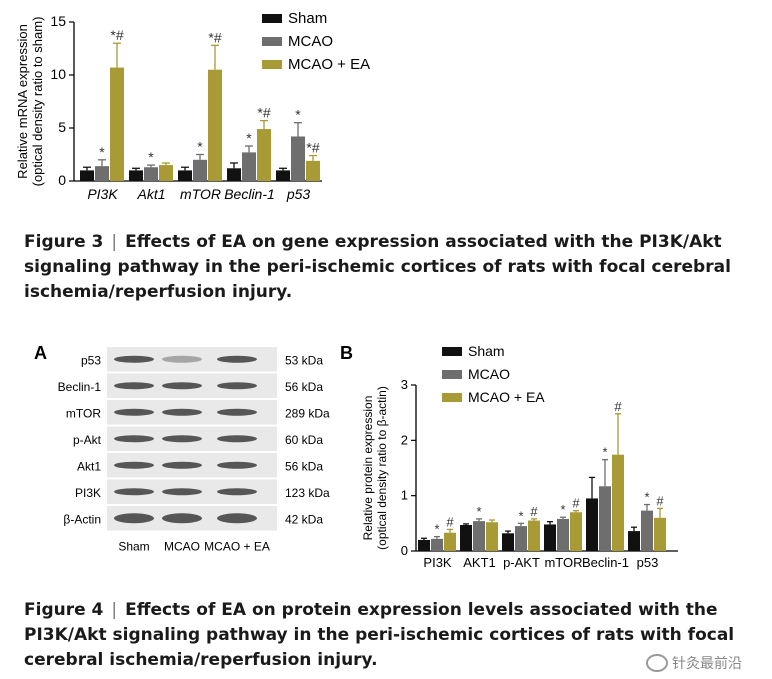 This screenshot has height=679, width=772. What do you see at coordinates (37, 102) in the screenshot?
I see `y-axis-label: (optical density ratio to sham)` at bounding box center [37, 102].